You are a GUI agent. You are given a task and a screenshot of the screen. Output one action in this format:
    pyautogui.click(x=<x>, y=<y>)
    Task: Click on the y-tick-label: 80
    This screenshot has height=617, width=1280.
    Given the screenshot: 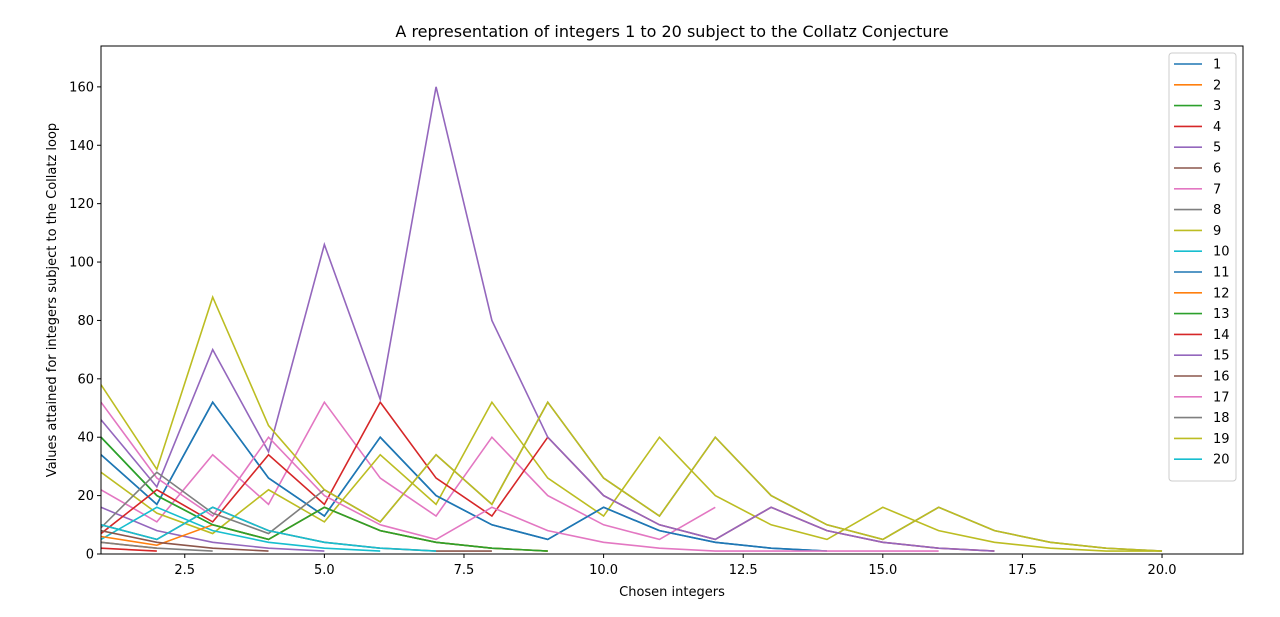 What is the action you would take?
    pyautogui.click(x=85, y=321)
    